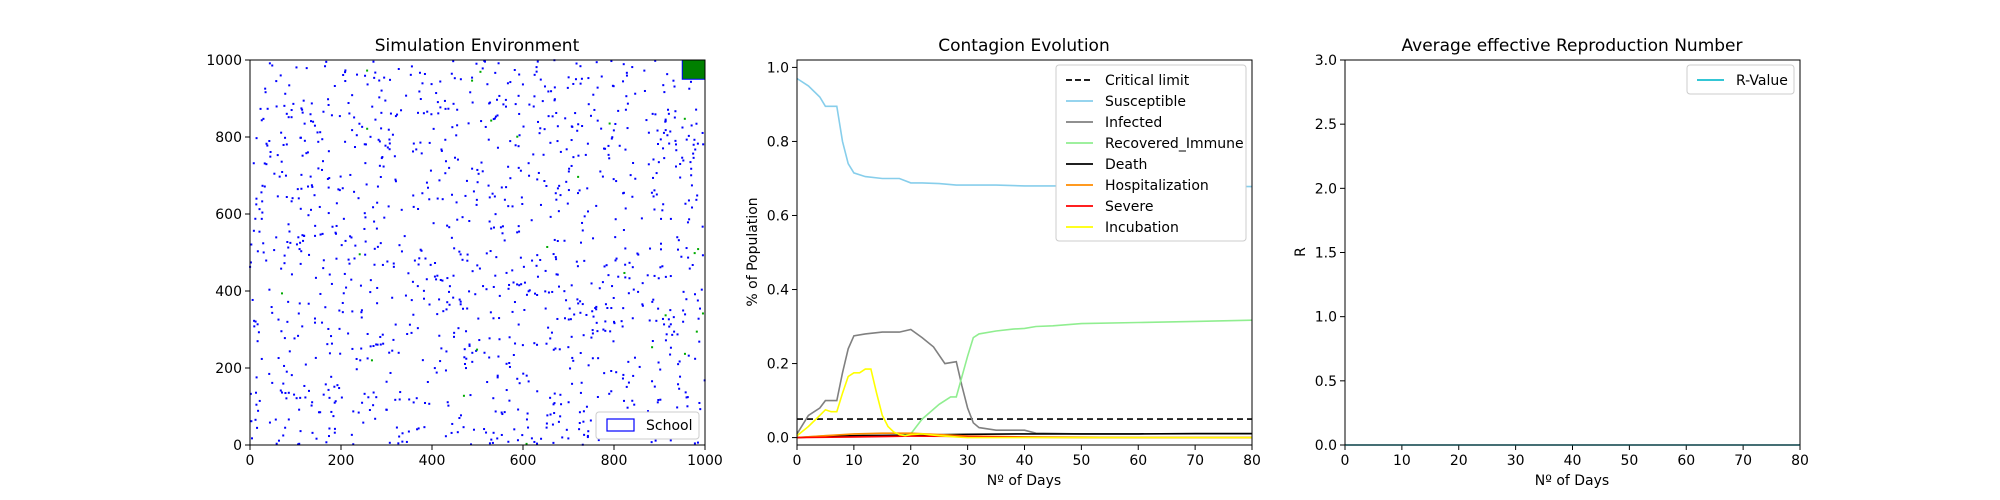 This screenshot has width=2000, height=500. What do you see at coordinates (1138, 461) in the screenshot?
I see `p2-xtick-label: 60` at bounding box center [1138, 461].